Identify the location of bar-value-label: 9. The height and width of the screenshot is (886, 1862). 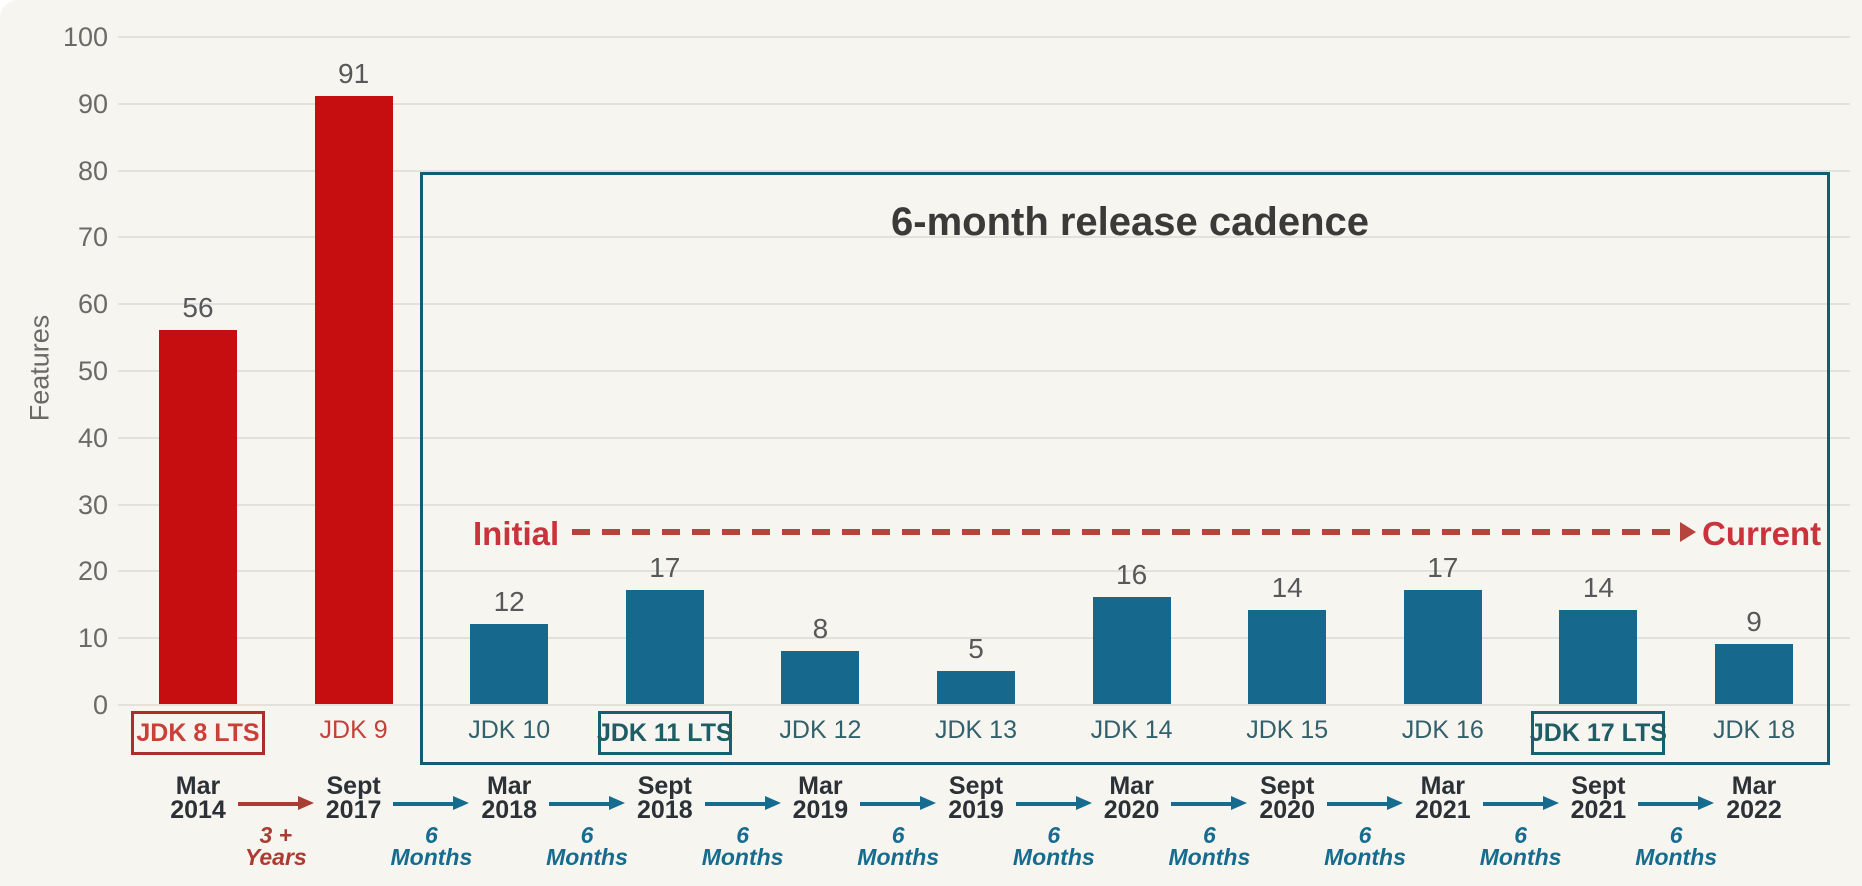
(1754, 621).